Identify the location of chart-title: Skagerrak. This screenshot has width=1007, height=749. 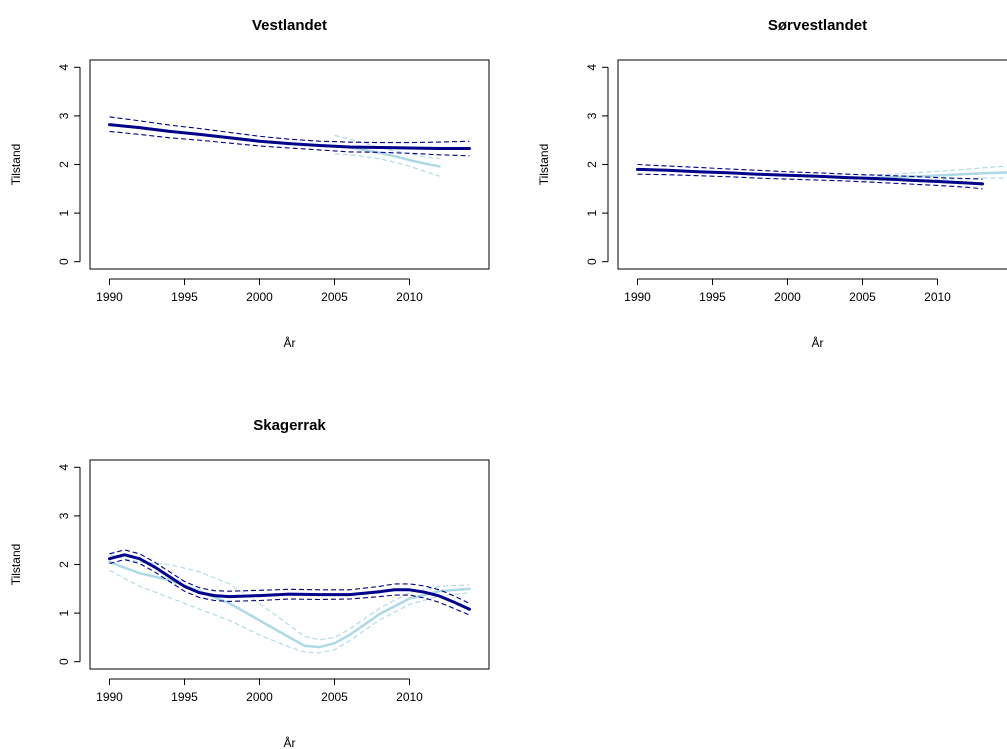
(289, 425).